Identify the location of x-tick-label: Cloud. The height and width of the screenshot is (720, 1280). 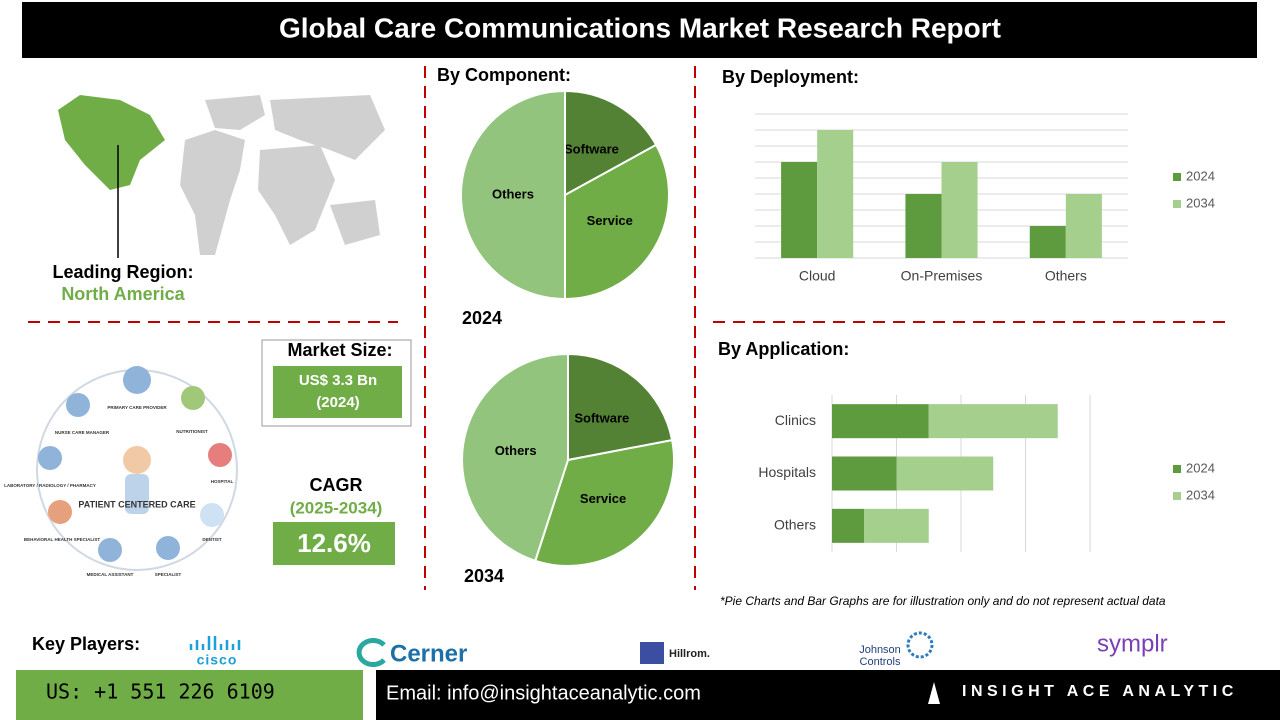
(817, 276).